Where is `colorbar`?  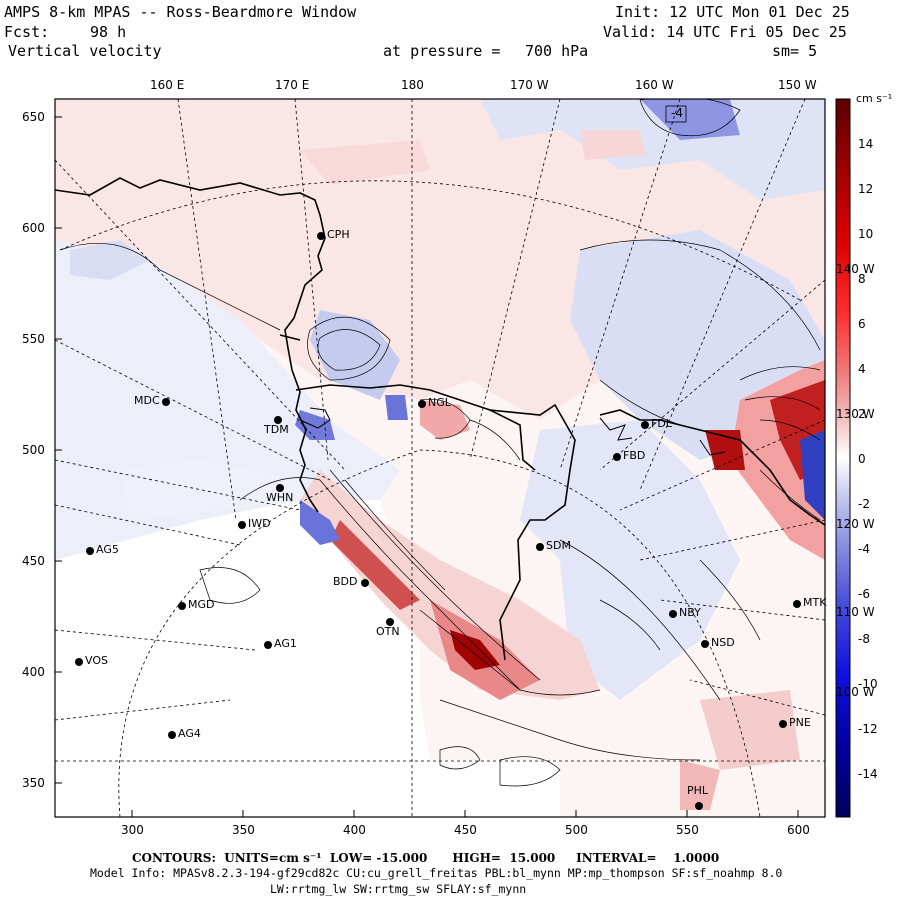 colorbar is located at coordinates (843, 458).